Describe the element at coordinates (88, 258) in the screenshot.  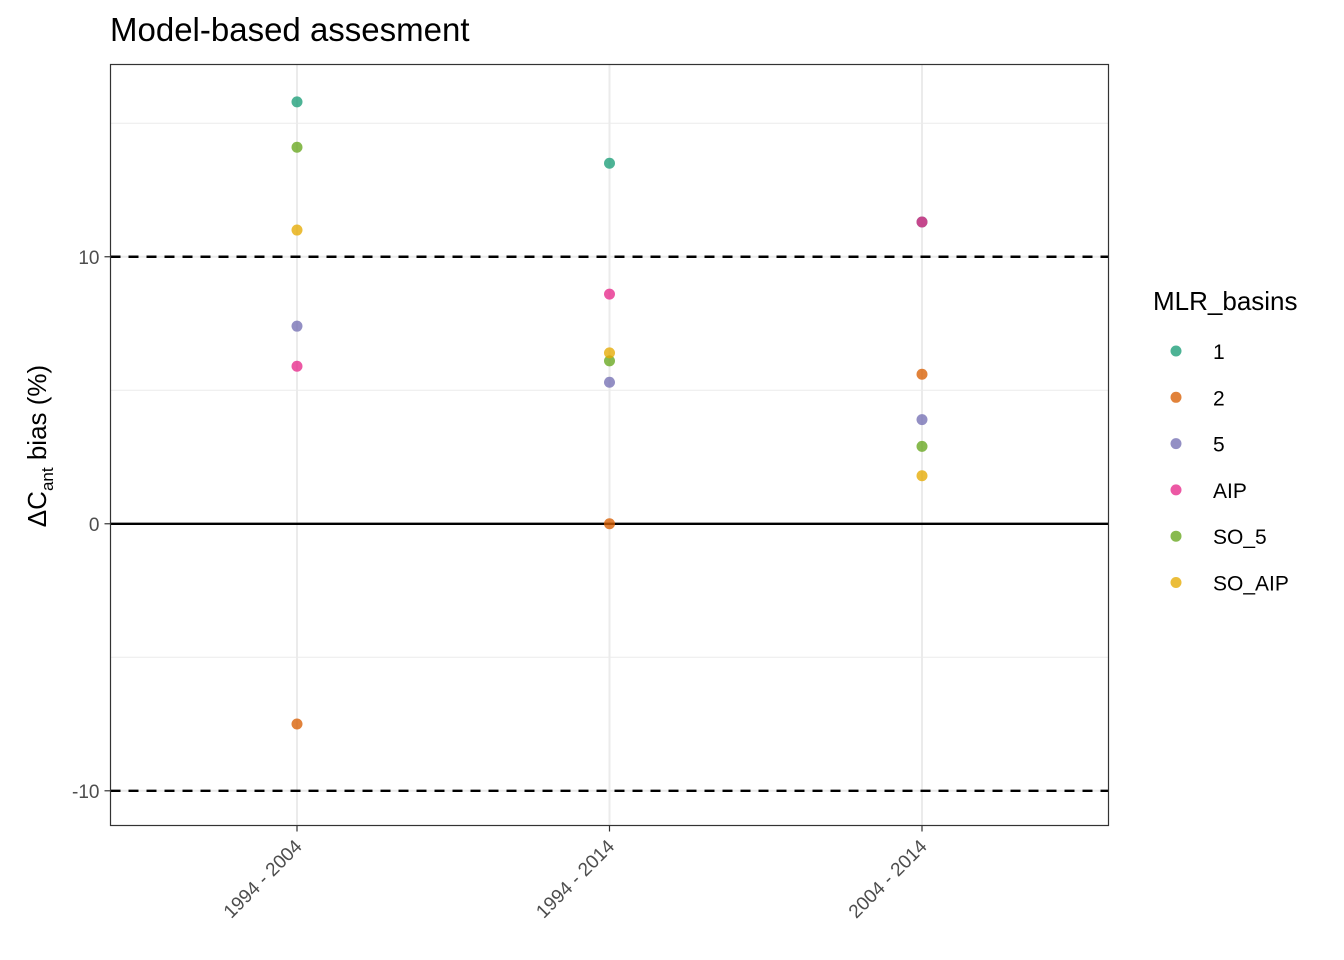
I see `y-tick-label: 10` at that location.